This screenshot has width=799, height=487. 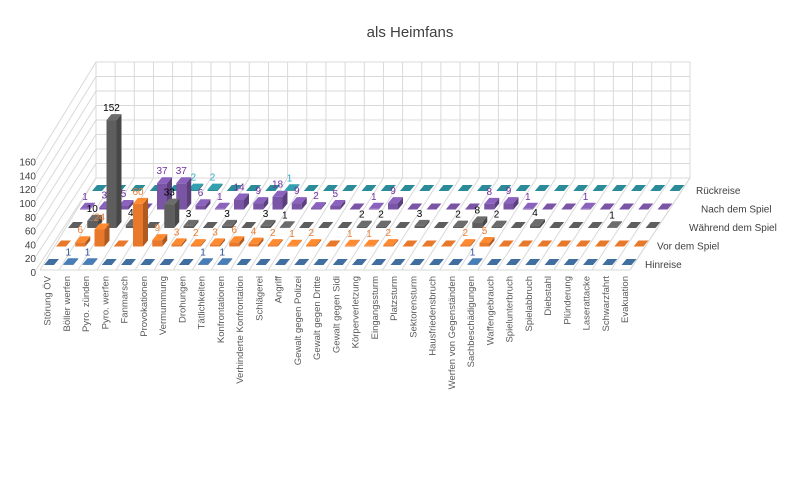 What do you see at coordinates (144, 306) in the screenshot?
I see `x-tick-label: Provokationen` at bounding box center [144, 306].